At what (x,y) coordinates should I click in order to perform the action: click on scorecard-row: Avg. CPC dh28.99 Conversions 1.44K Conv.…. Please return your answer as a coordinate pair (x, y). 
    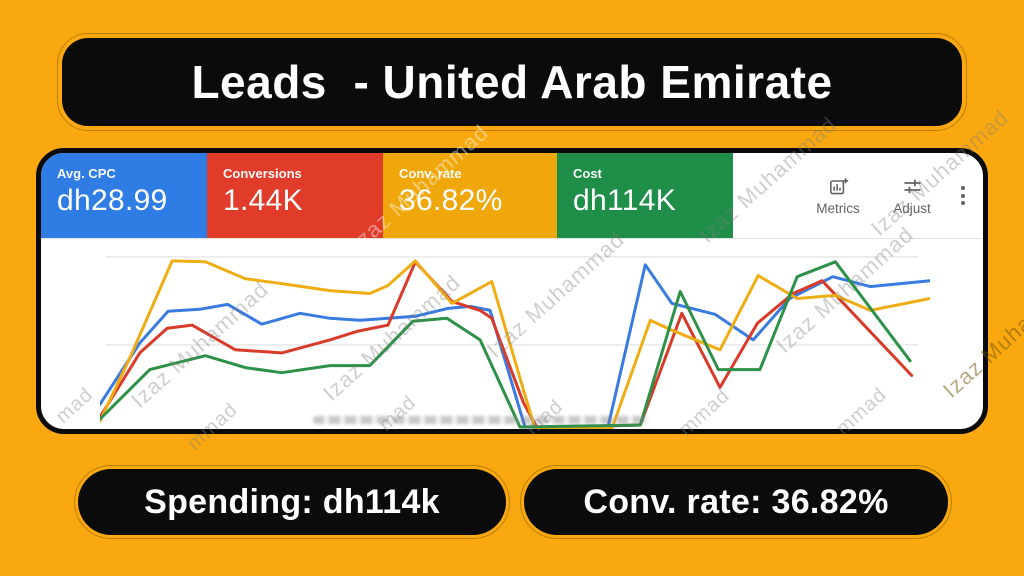
    Looking at the image, I should click on (512, 195).